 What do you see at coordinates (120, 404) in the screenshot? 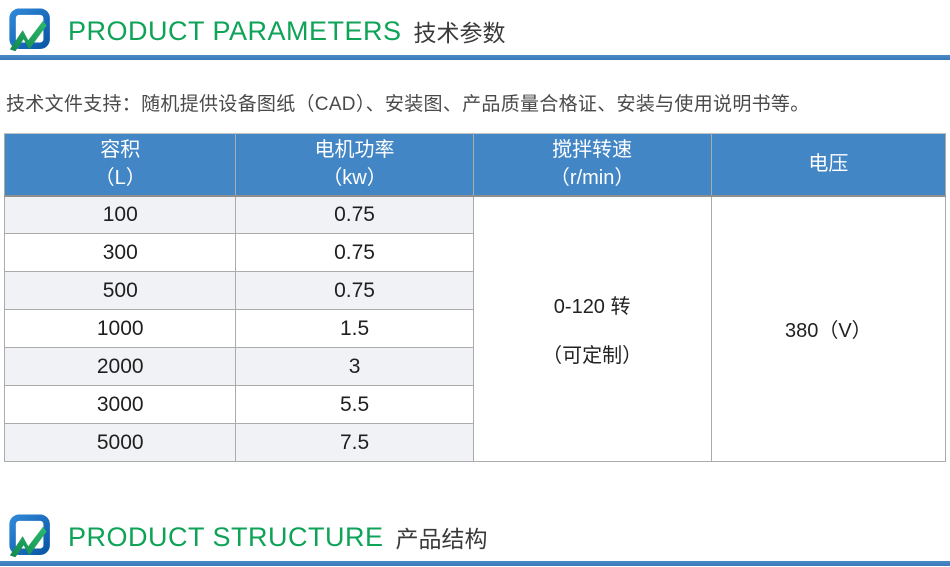
I see `volume-cell: 3000` at bounding box center [120, 404].